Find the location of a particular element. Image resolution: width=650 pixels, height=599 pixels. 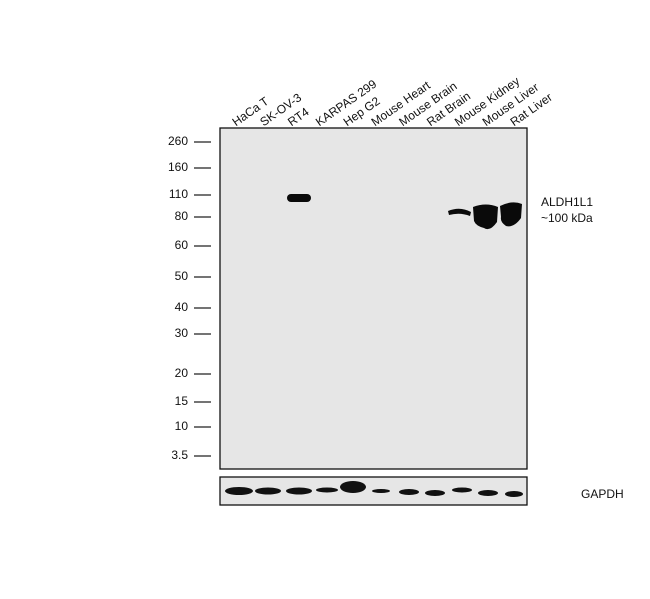

marker-label: 40 is located at coordinates (182, 307).